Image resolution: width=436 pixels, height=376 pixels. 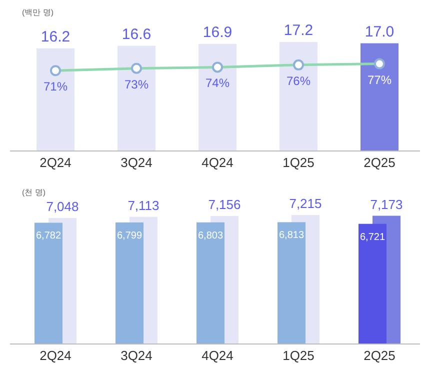 What do you see at coordinates (224, 204) in the screenshot?
I see `data-label: 7,156` at bounding box center [224, 204].